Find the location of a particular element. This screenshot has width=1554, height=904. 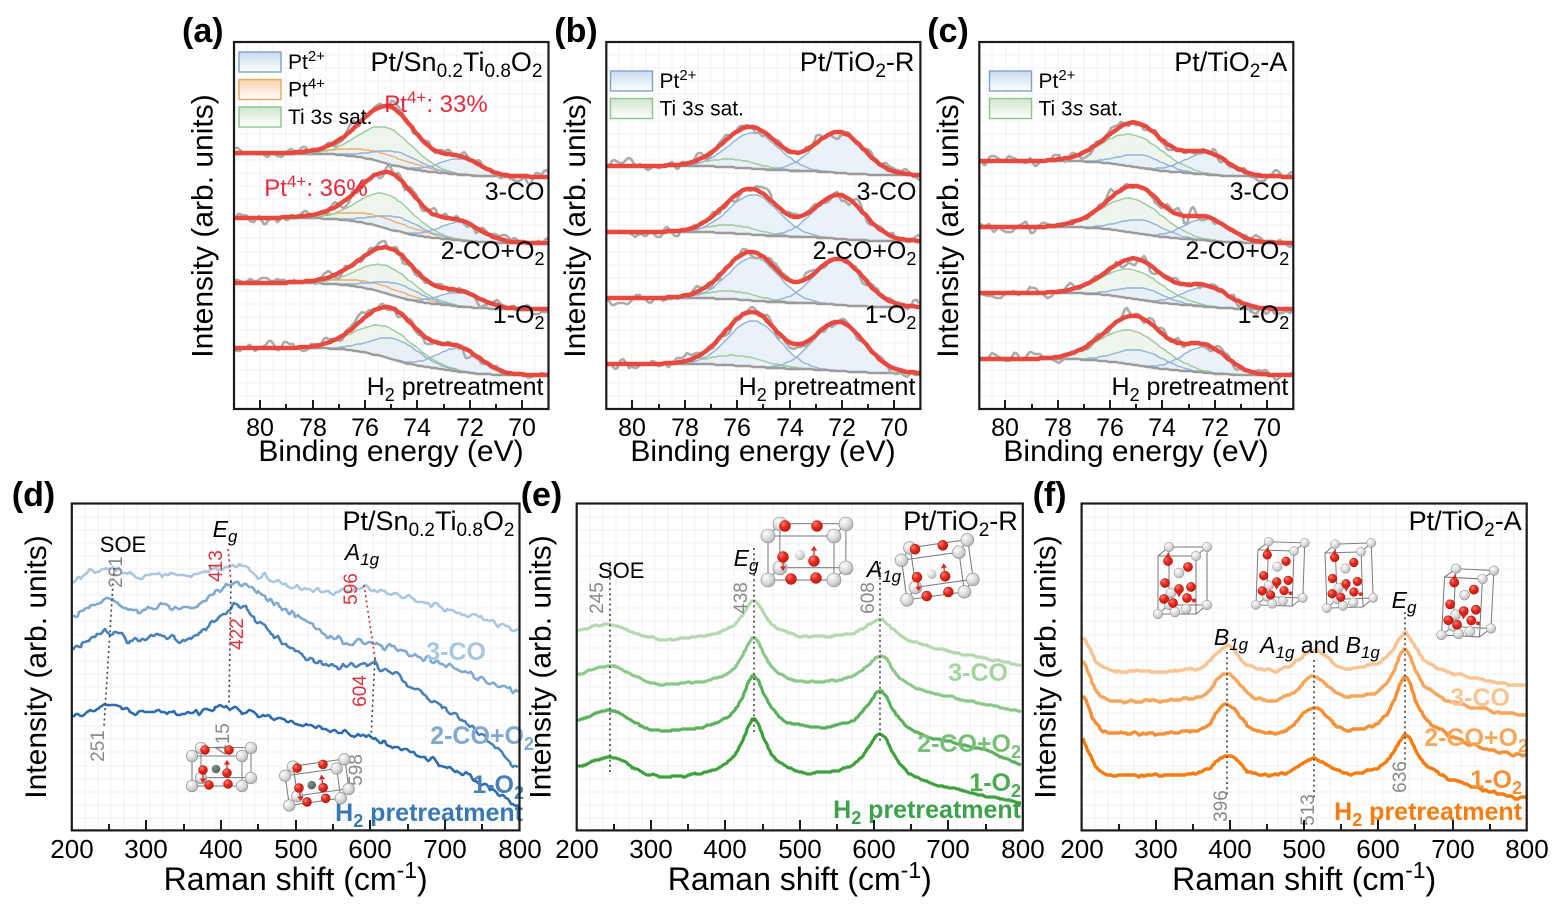

svg-text: (d) is located at coordinates (33, 495).